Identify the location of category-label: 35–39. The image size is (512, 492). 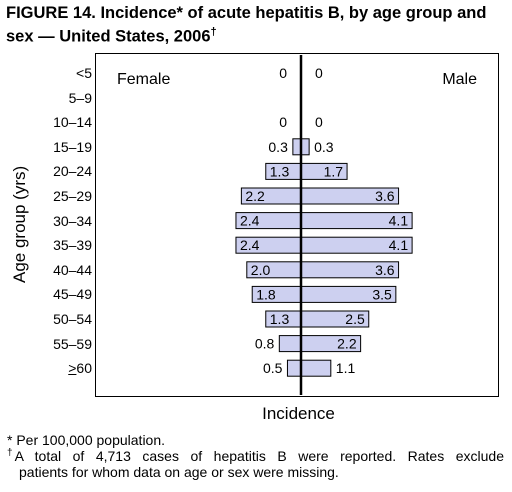
(72, 245).